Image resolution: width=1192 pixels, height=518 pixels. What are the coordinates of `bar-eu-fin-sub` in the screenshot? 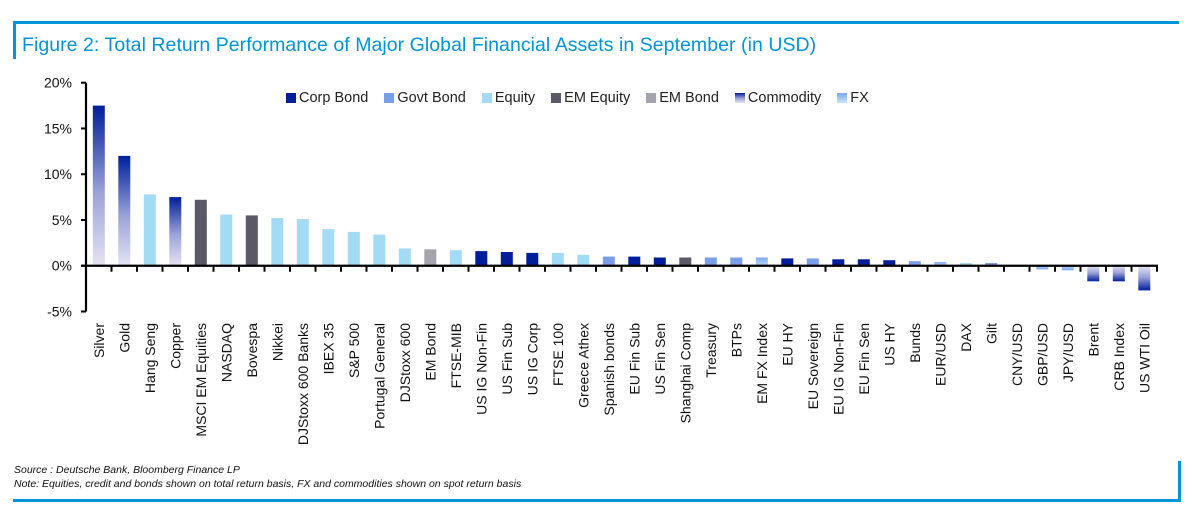 It's located at (634, 261).